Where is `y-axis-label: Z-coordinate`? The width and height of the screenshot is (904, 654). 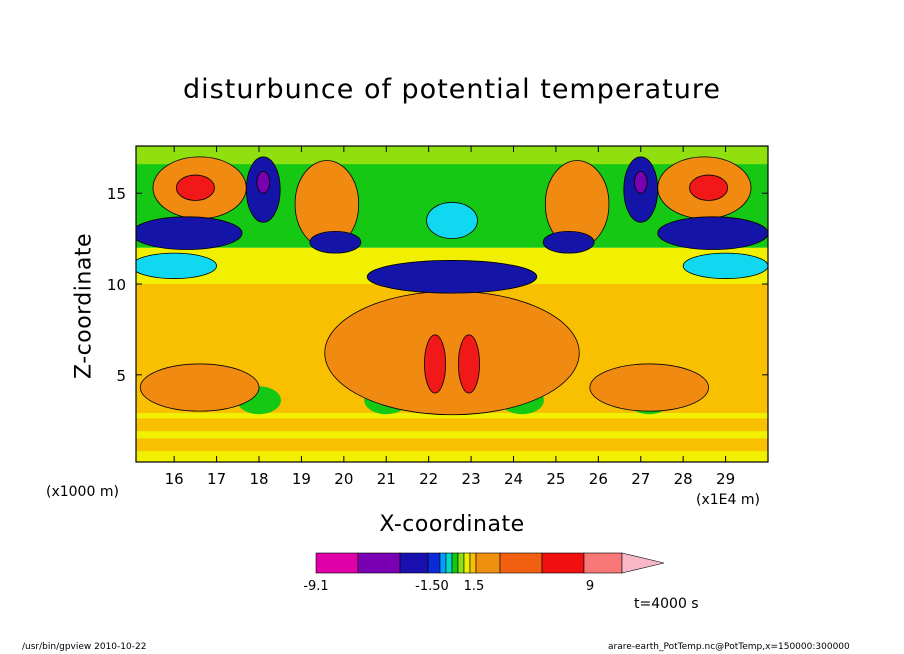
y-axis-label: Z-coordinate is located at coordinates (84, 306).